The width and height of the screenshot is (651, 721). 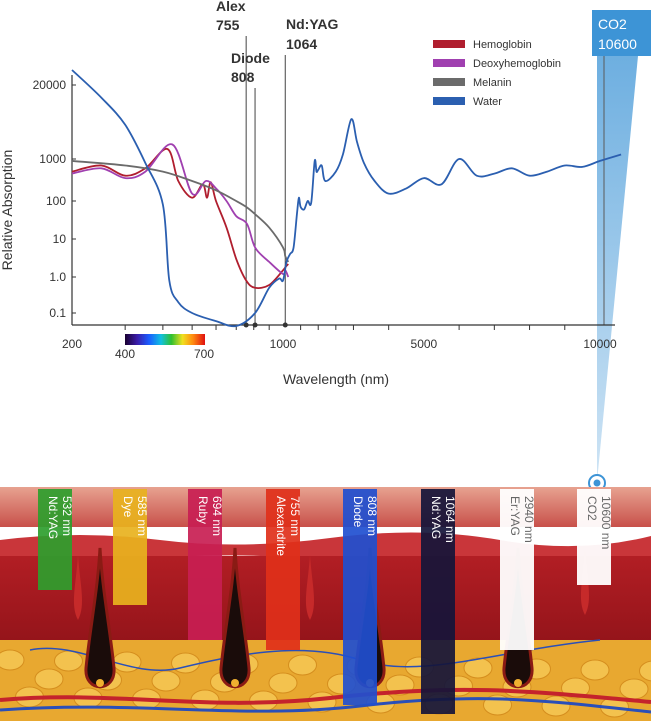 I want to click on vein, so click(x=325, y=705).